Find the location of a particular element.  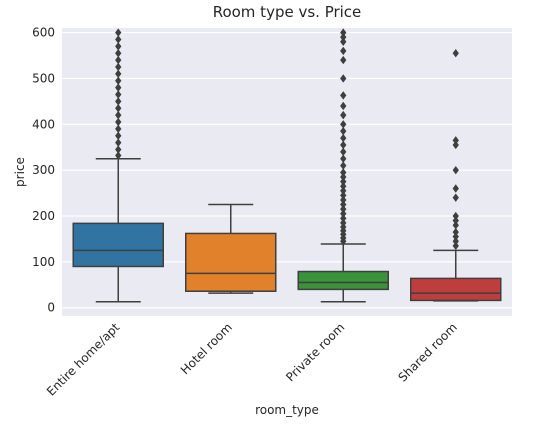

x-axis-label: room_type is located at coordinates (287, 410).